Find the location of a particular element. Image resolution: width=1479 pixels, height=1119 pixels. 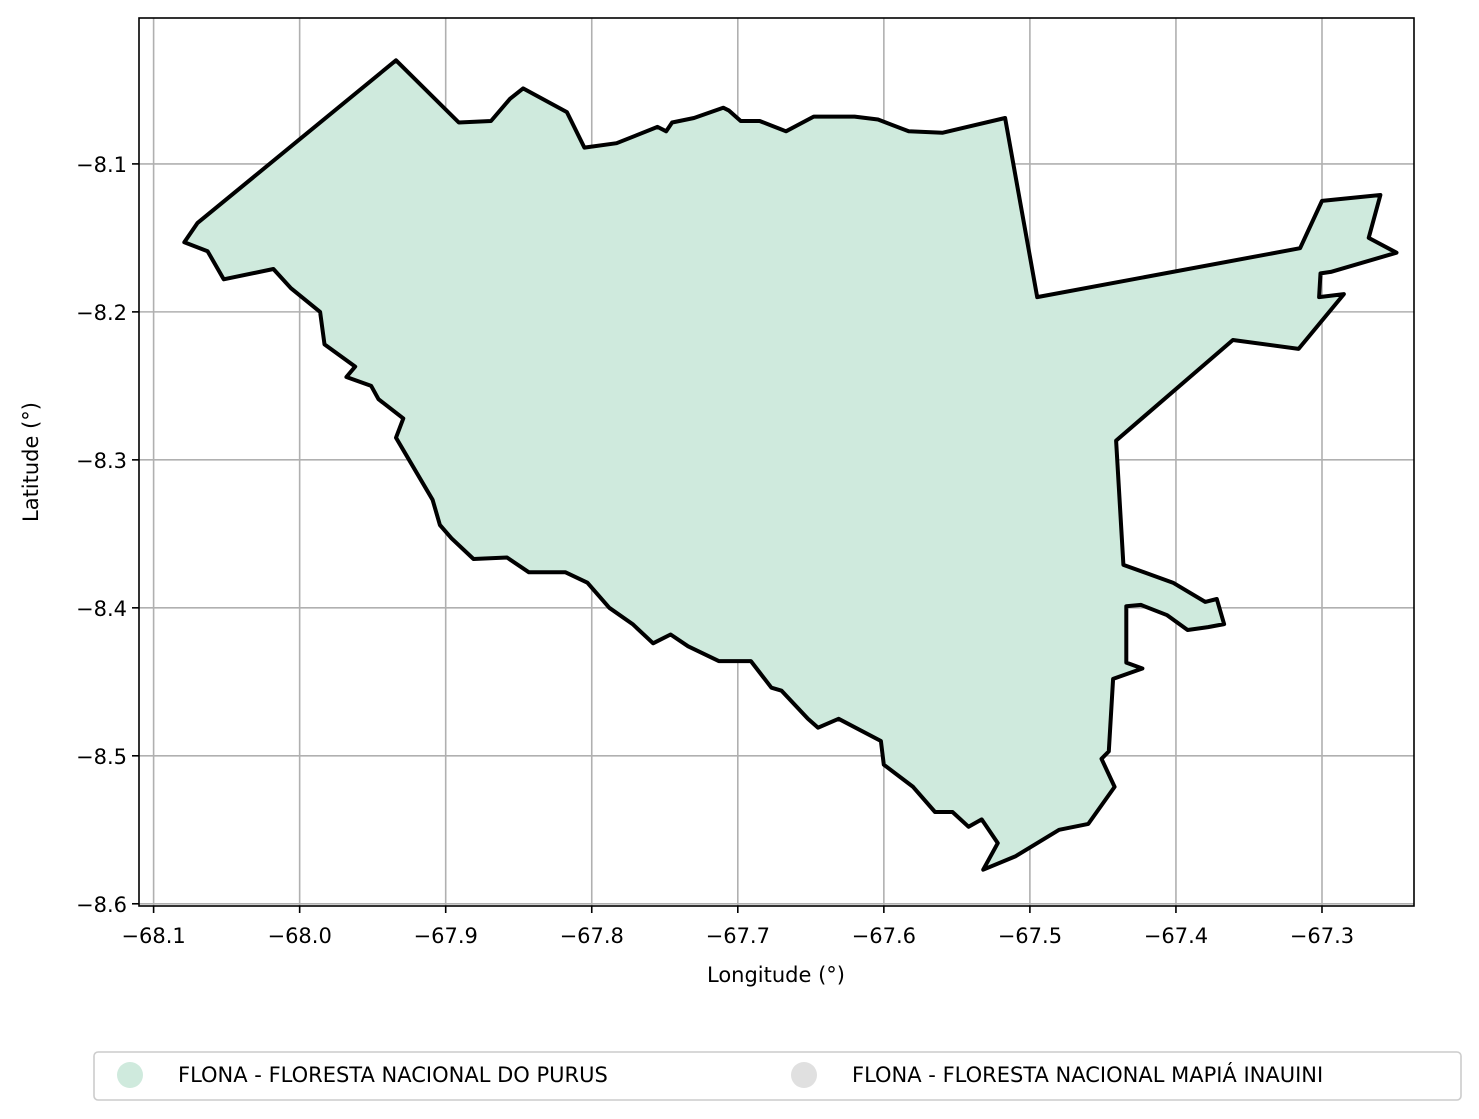

legend-box is located at coordinates (777, 1076).